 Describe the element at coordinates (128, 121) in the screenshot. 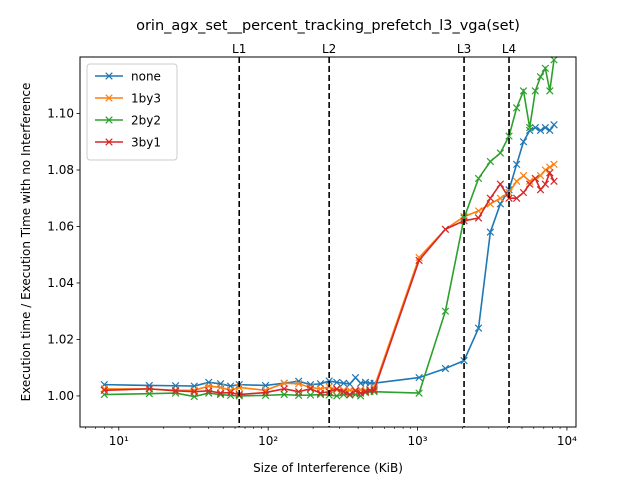

I see `legend-item-2by2: 2by2` at that location.